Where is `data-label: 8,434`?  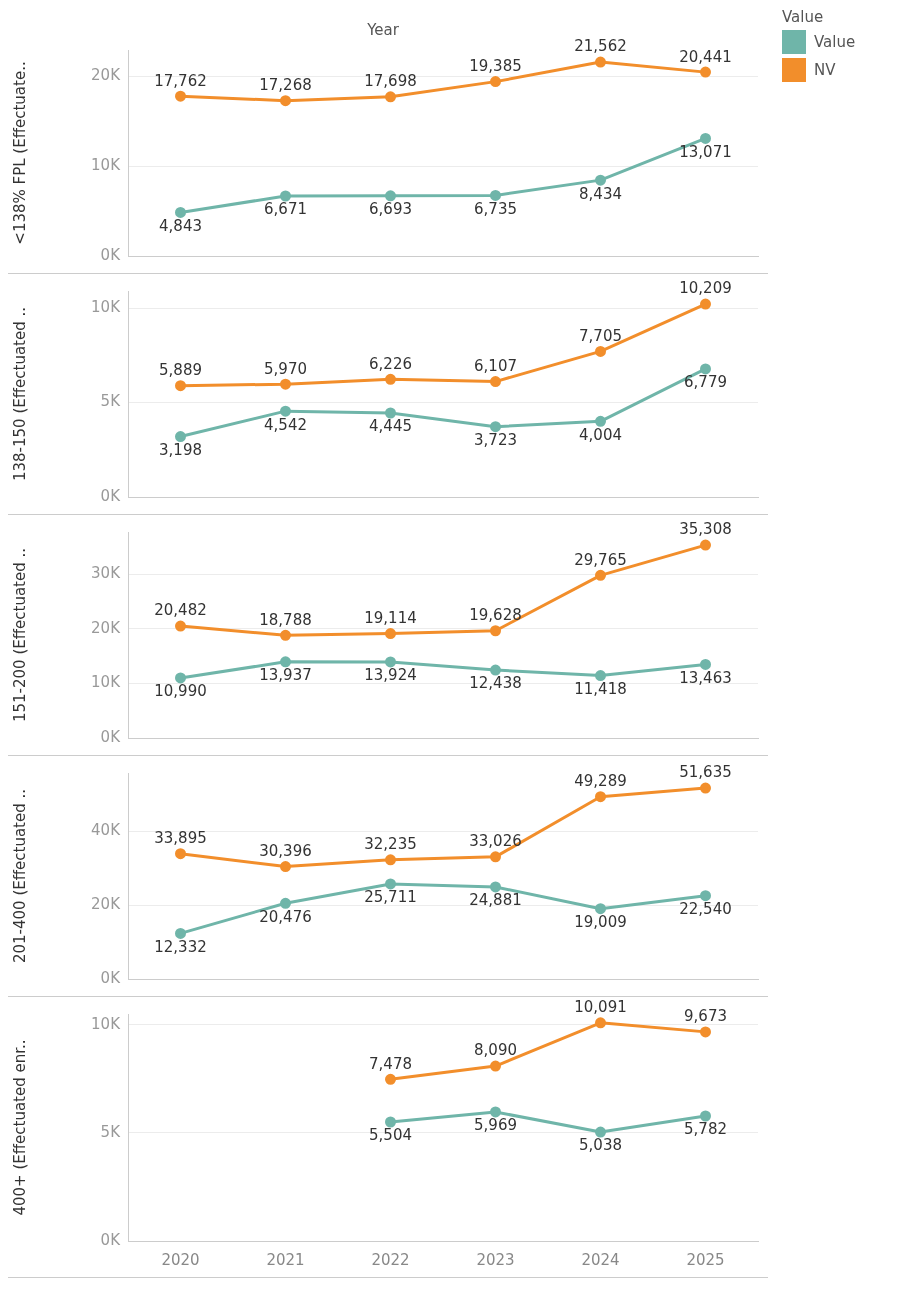
data-label: 8,434 is located at coordinates (600, 193).